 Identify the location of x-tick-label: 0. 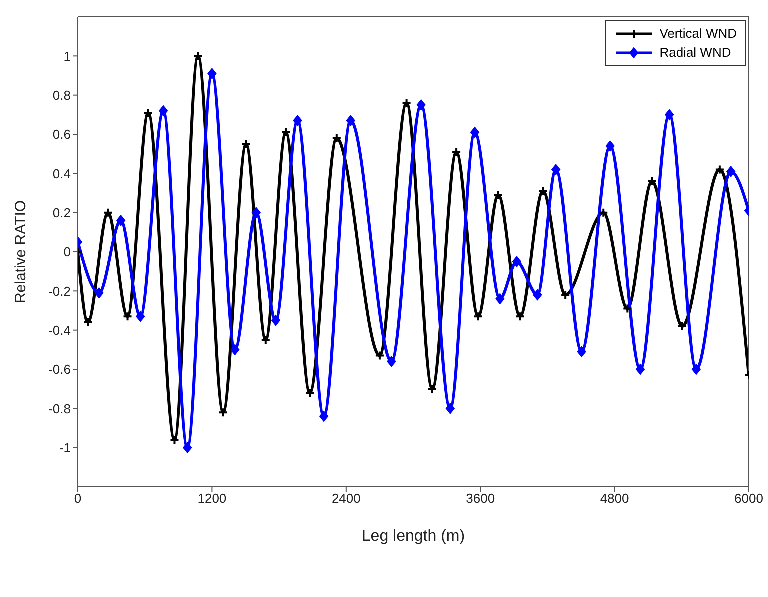
(78, 498).